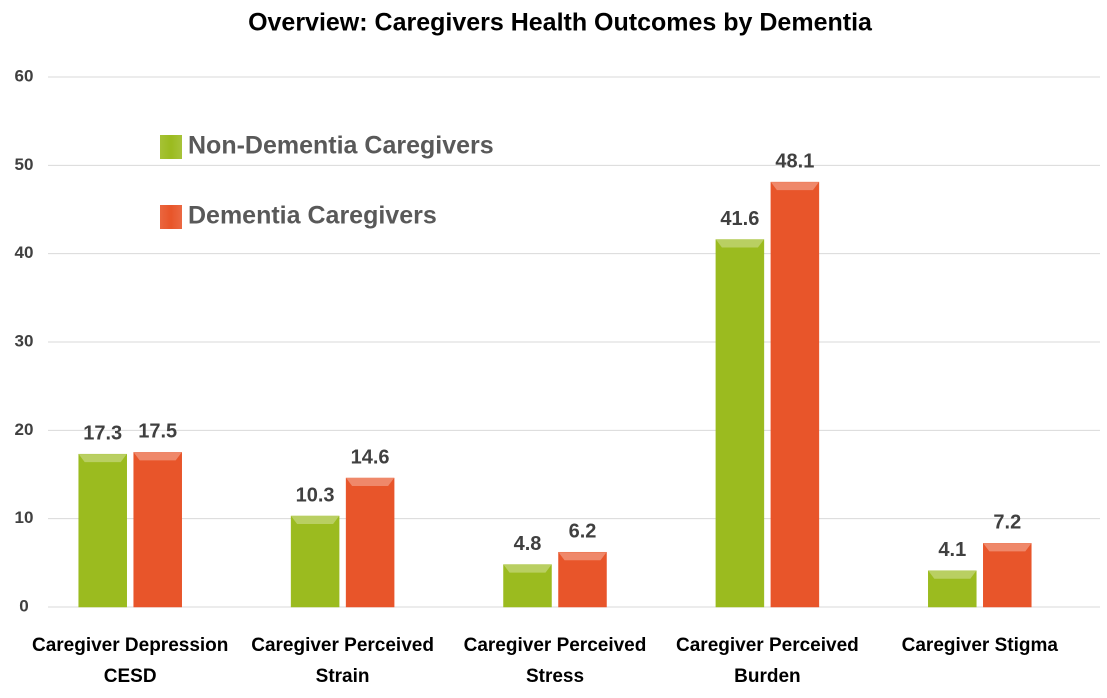 This screenshot has width=1107, height=698. Describe the element at coordinates (157, 432) in the screenshot. I see `value-label: 17.5` at that location.